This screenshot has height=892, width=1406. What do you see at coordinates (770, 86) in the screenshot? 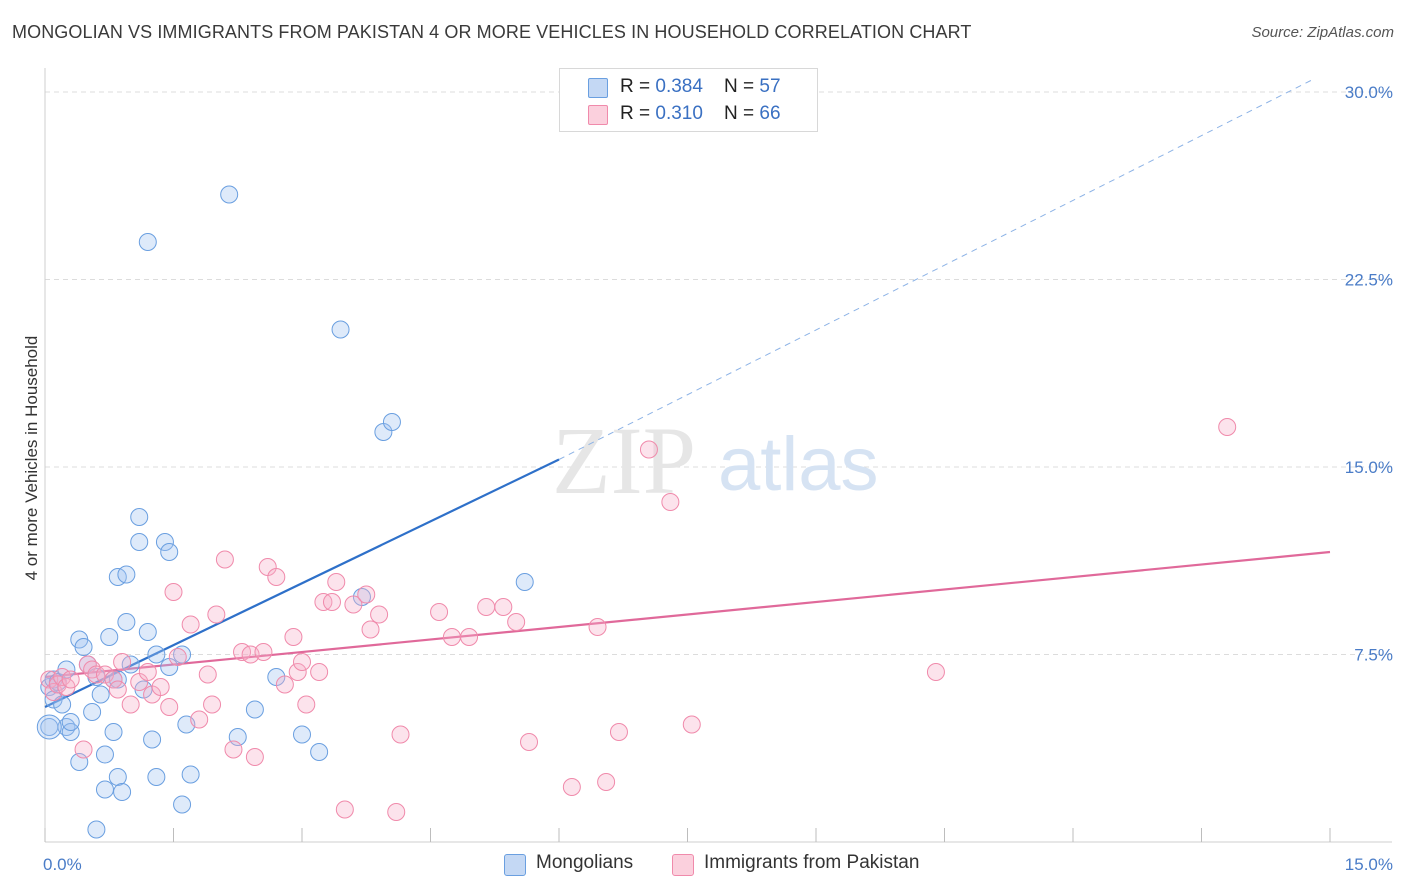
I see `mongolians-n-value: 57` at bounding box center [770, 86].